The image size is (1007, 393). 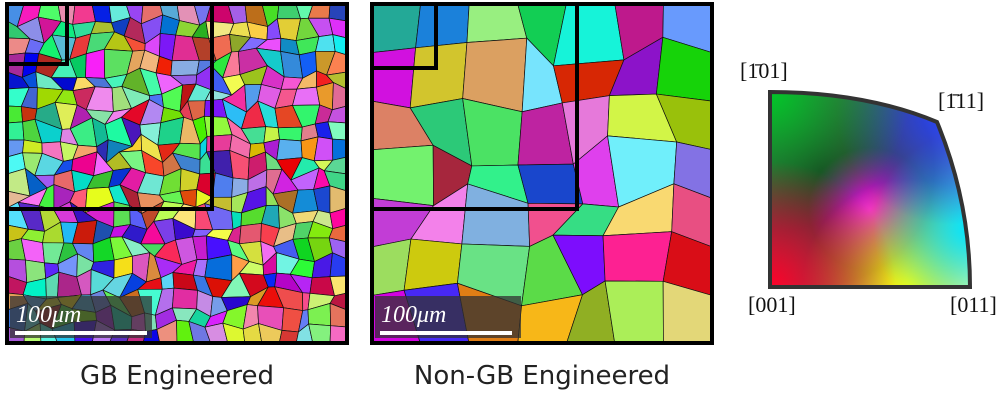 What do you see at coordinates (961, 100) in the screenshot?
I see `key-label: [1̄11]` at bounding box center [961, 100].